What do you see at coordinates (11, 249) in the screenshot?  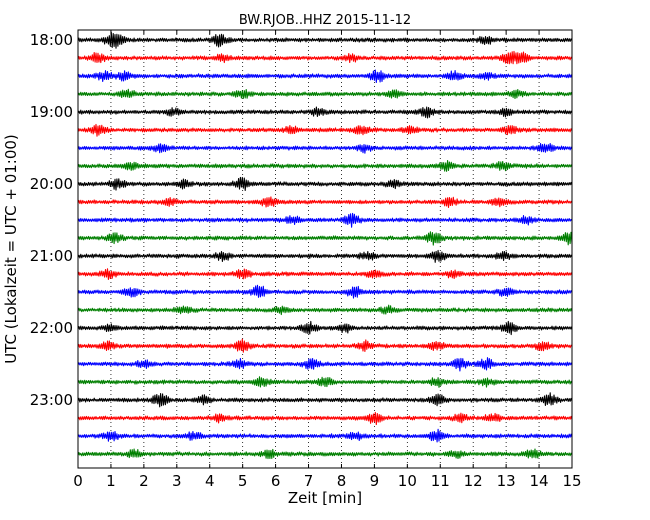 I see `y-axis-label: UTC (Lokalzeit = UTC + 01:00)` at bounding box center [11, 249].